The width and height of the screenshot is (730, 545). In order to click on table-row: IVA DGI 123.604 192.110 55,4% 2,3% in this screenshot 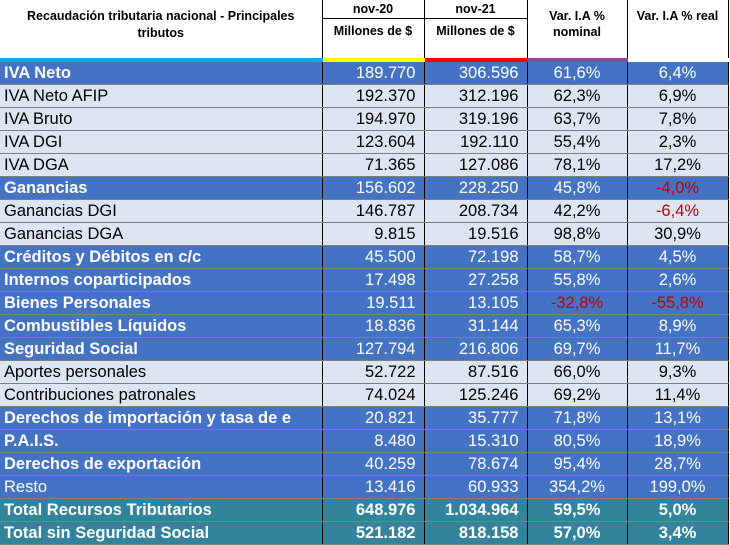, I will do `click(364, 142)`.